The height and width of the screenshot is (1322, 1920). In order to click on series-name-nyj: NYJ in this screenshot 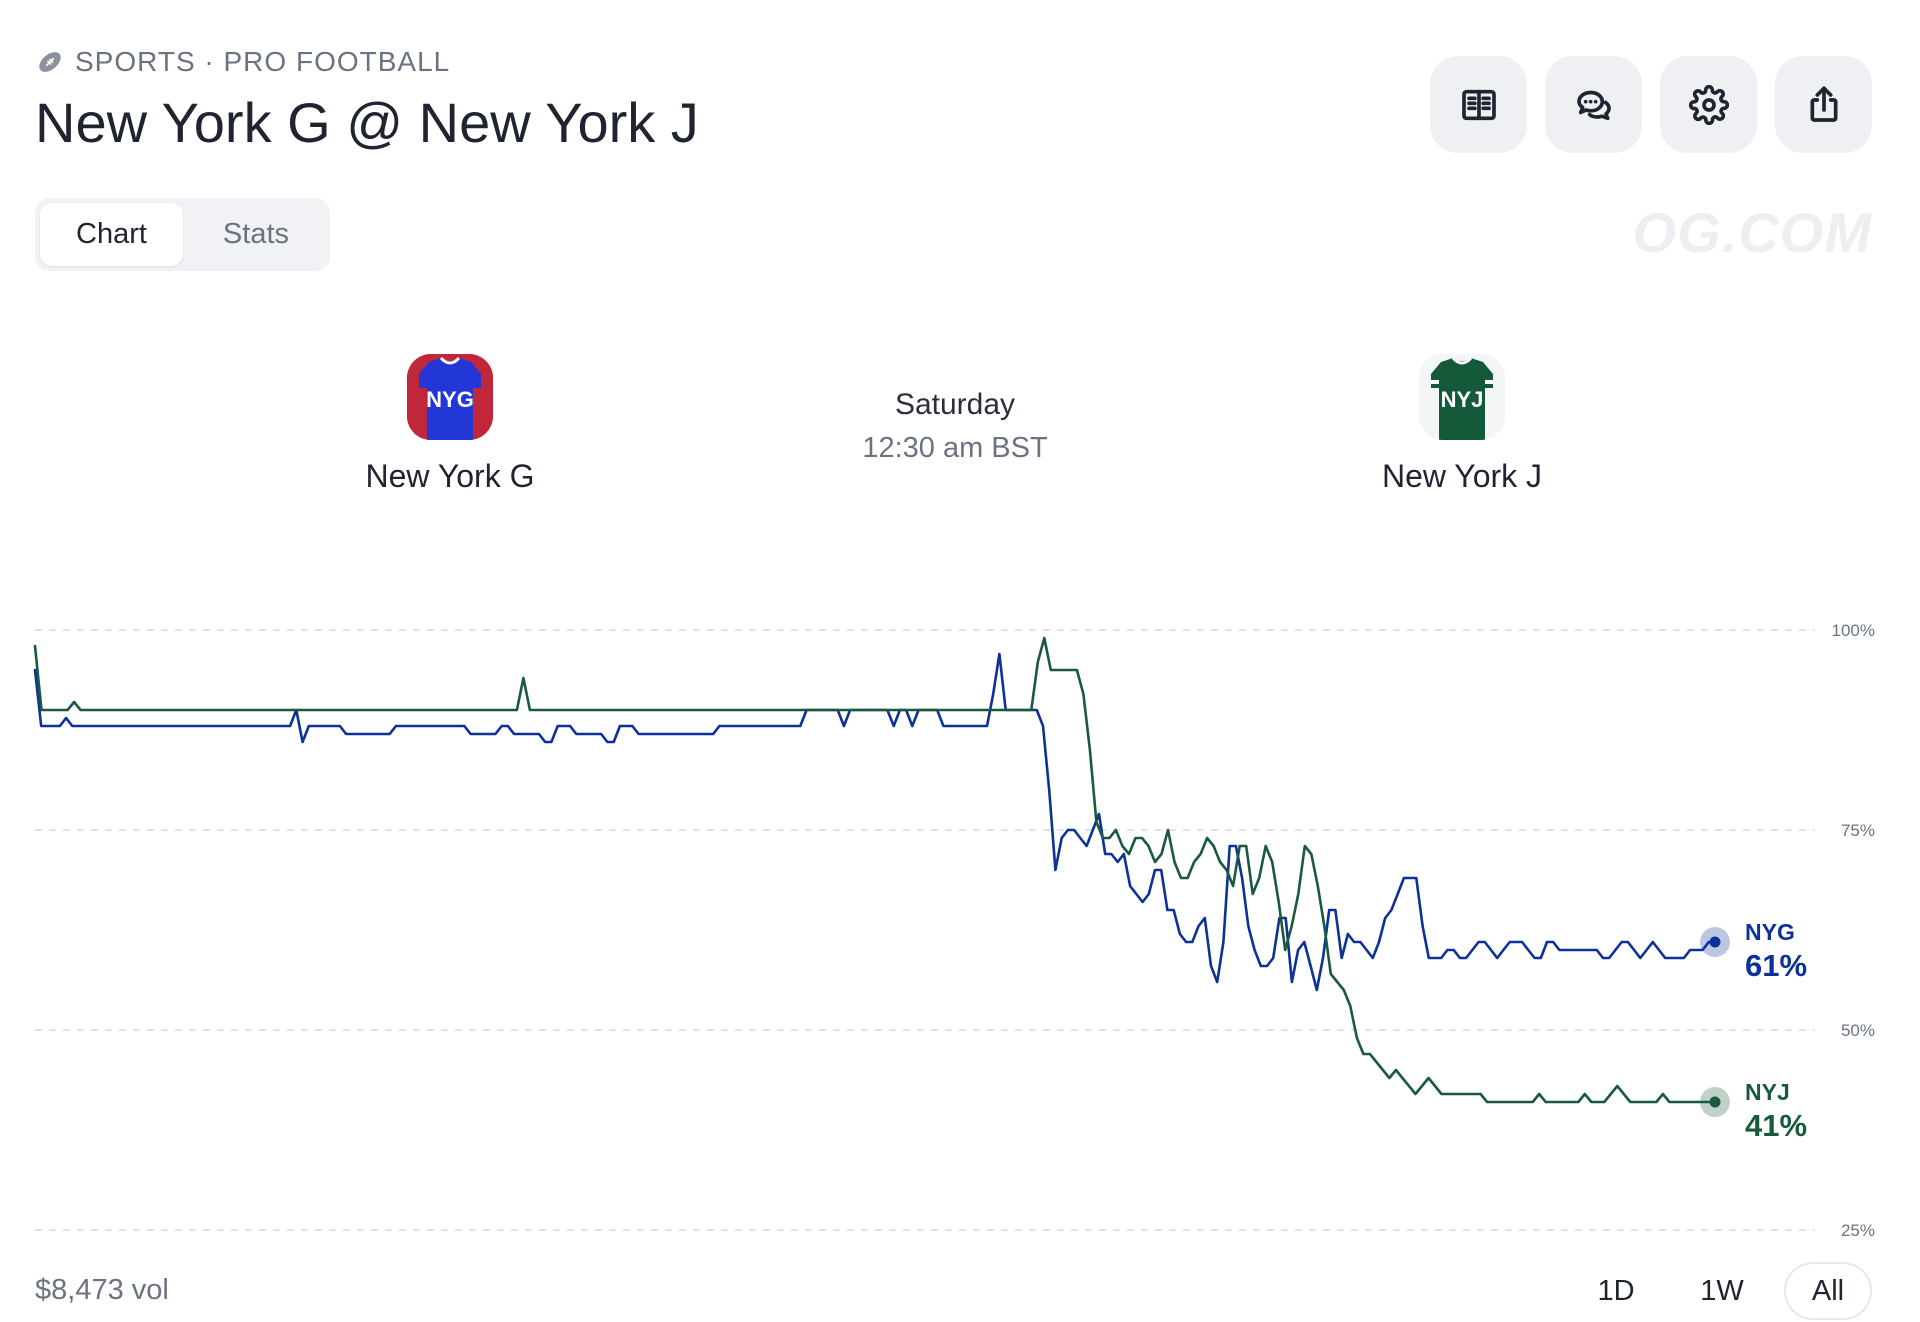, I will do `click(1767, 1092)`.